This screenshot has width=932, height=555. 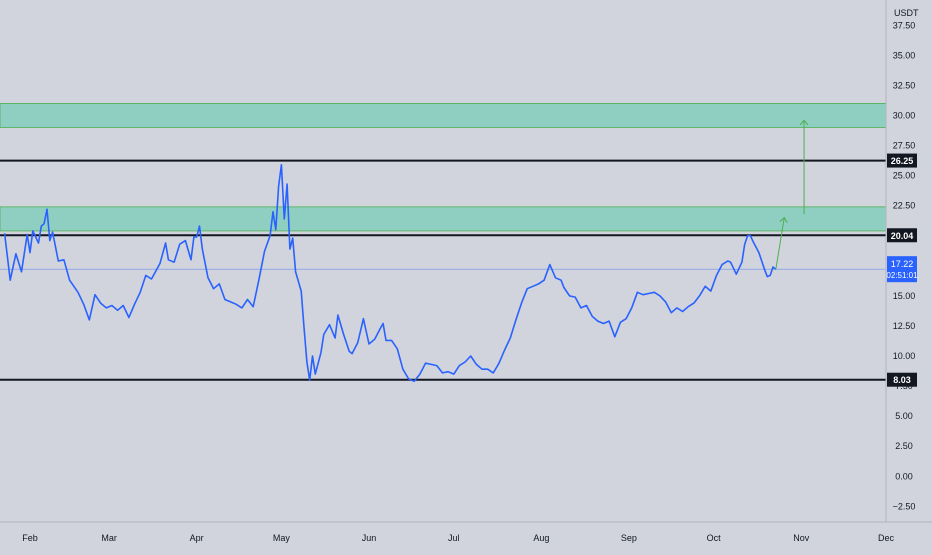 I want to click on x-tick-label-1: Mar, so click(x=109, y=538).